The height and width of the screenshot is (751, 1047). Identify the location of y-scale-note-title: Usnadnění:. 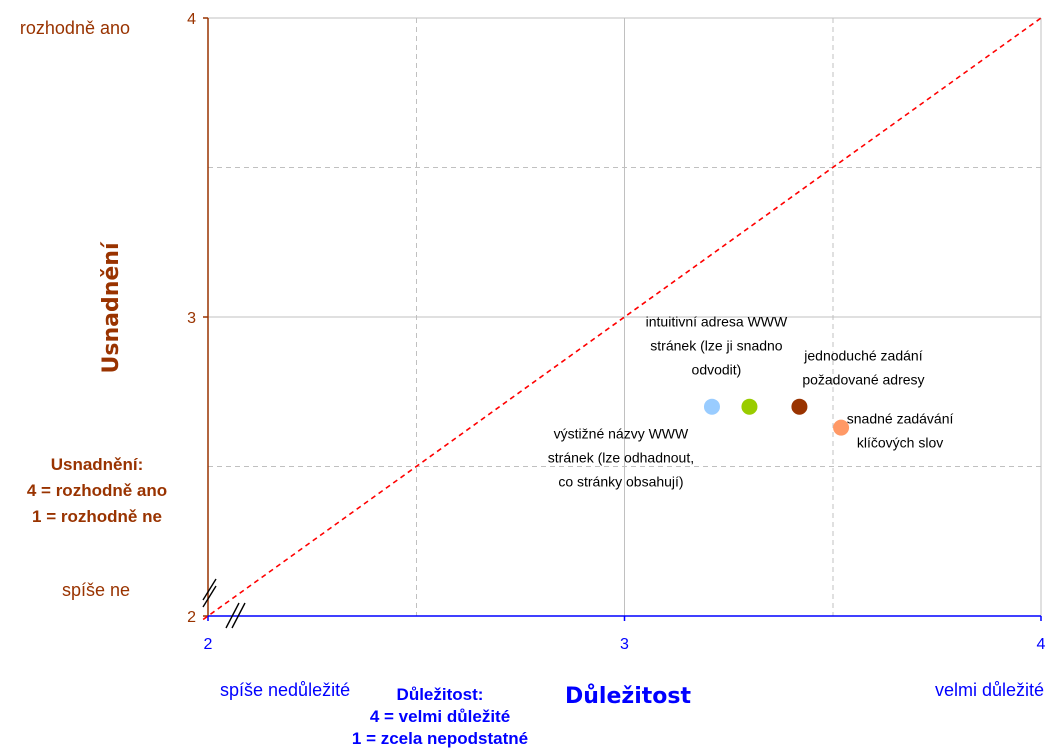
(97, 464).